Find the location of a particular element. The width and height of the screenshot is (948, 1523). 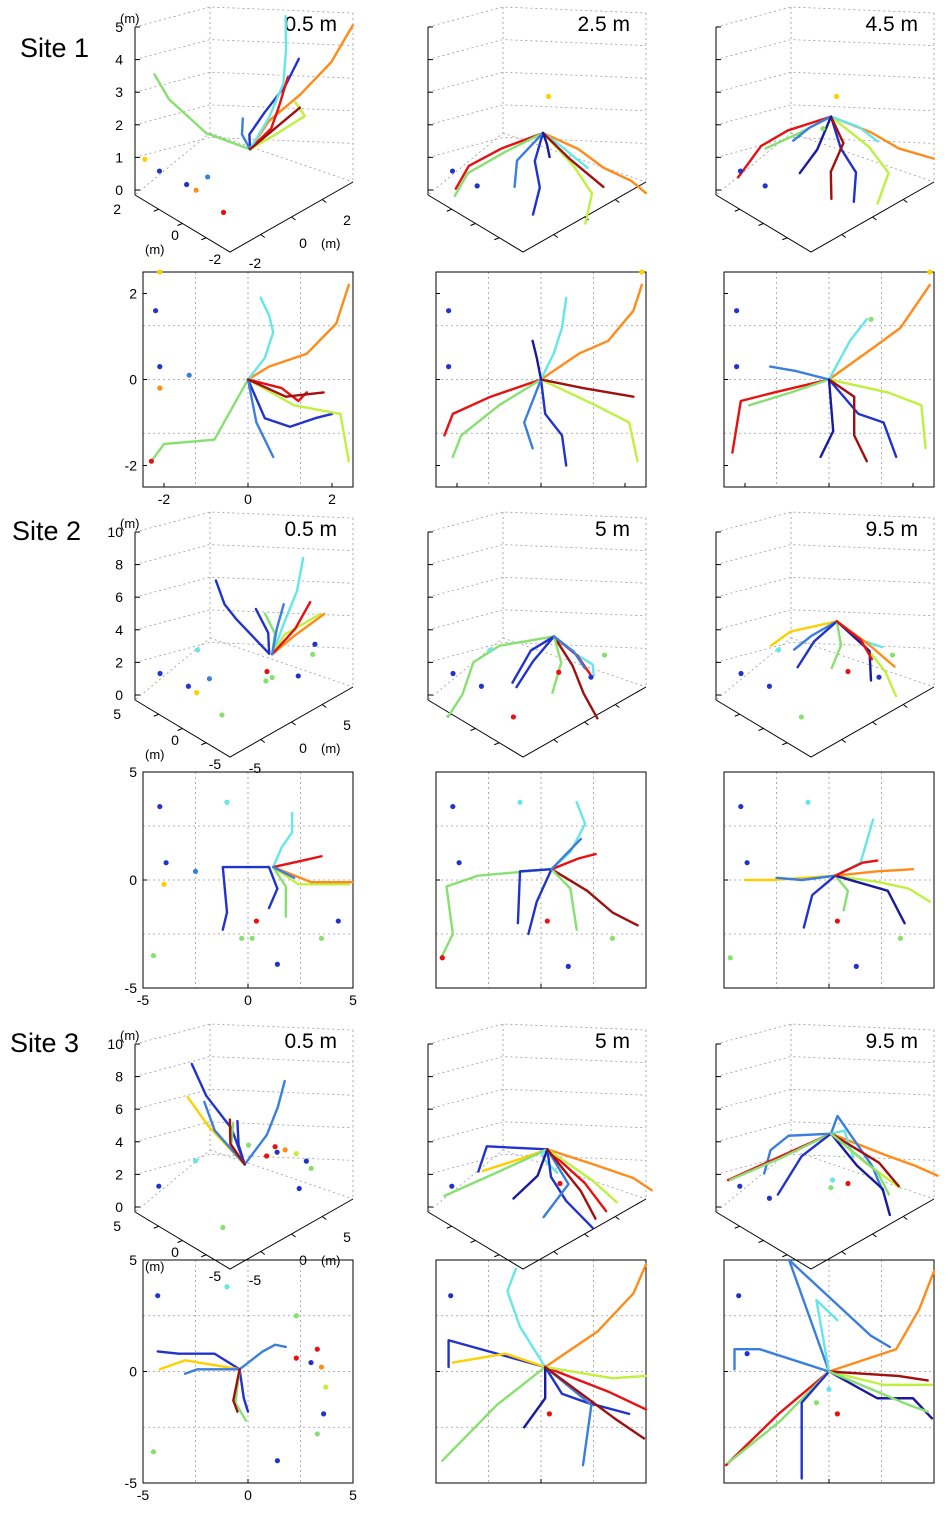

x-tick-label: -5 is located at coordinates (215, 1276).